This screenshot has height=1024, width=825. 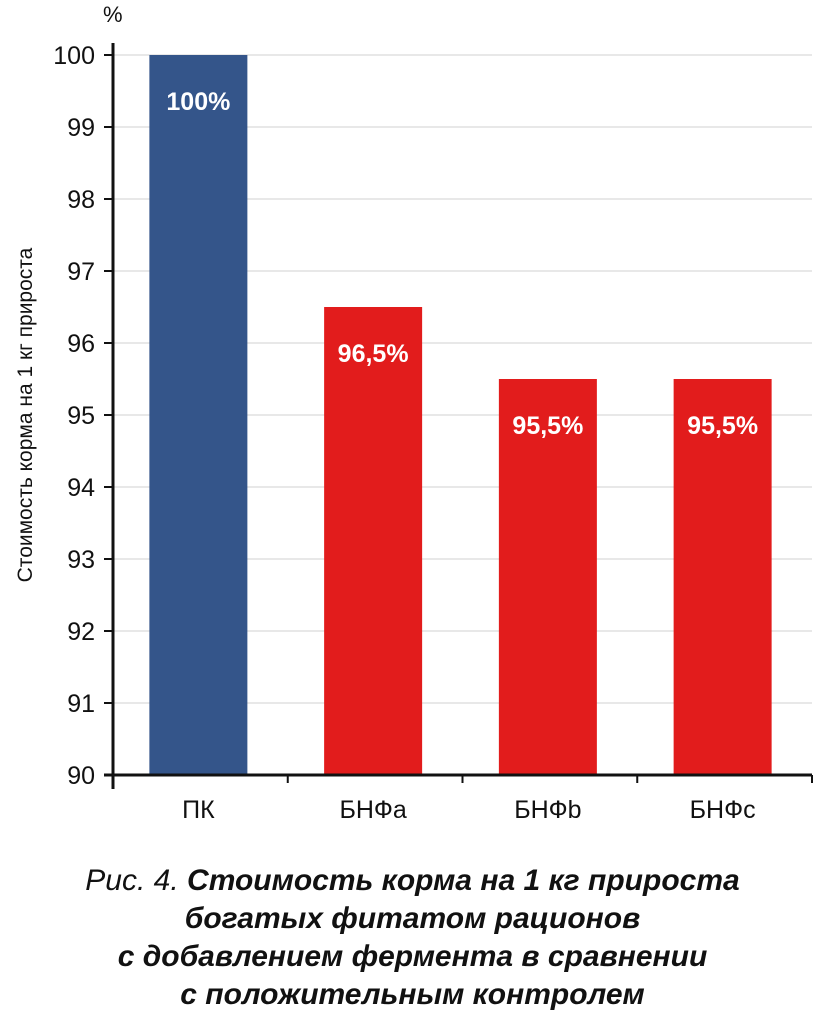 I want to click on y-tick-label: 94, so click(x=81, y=488).